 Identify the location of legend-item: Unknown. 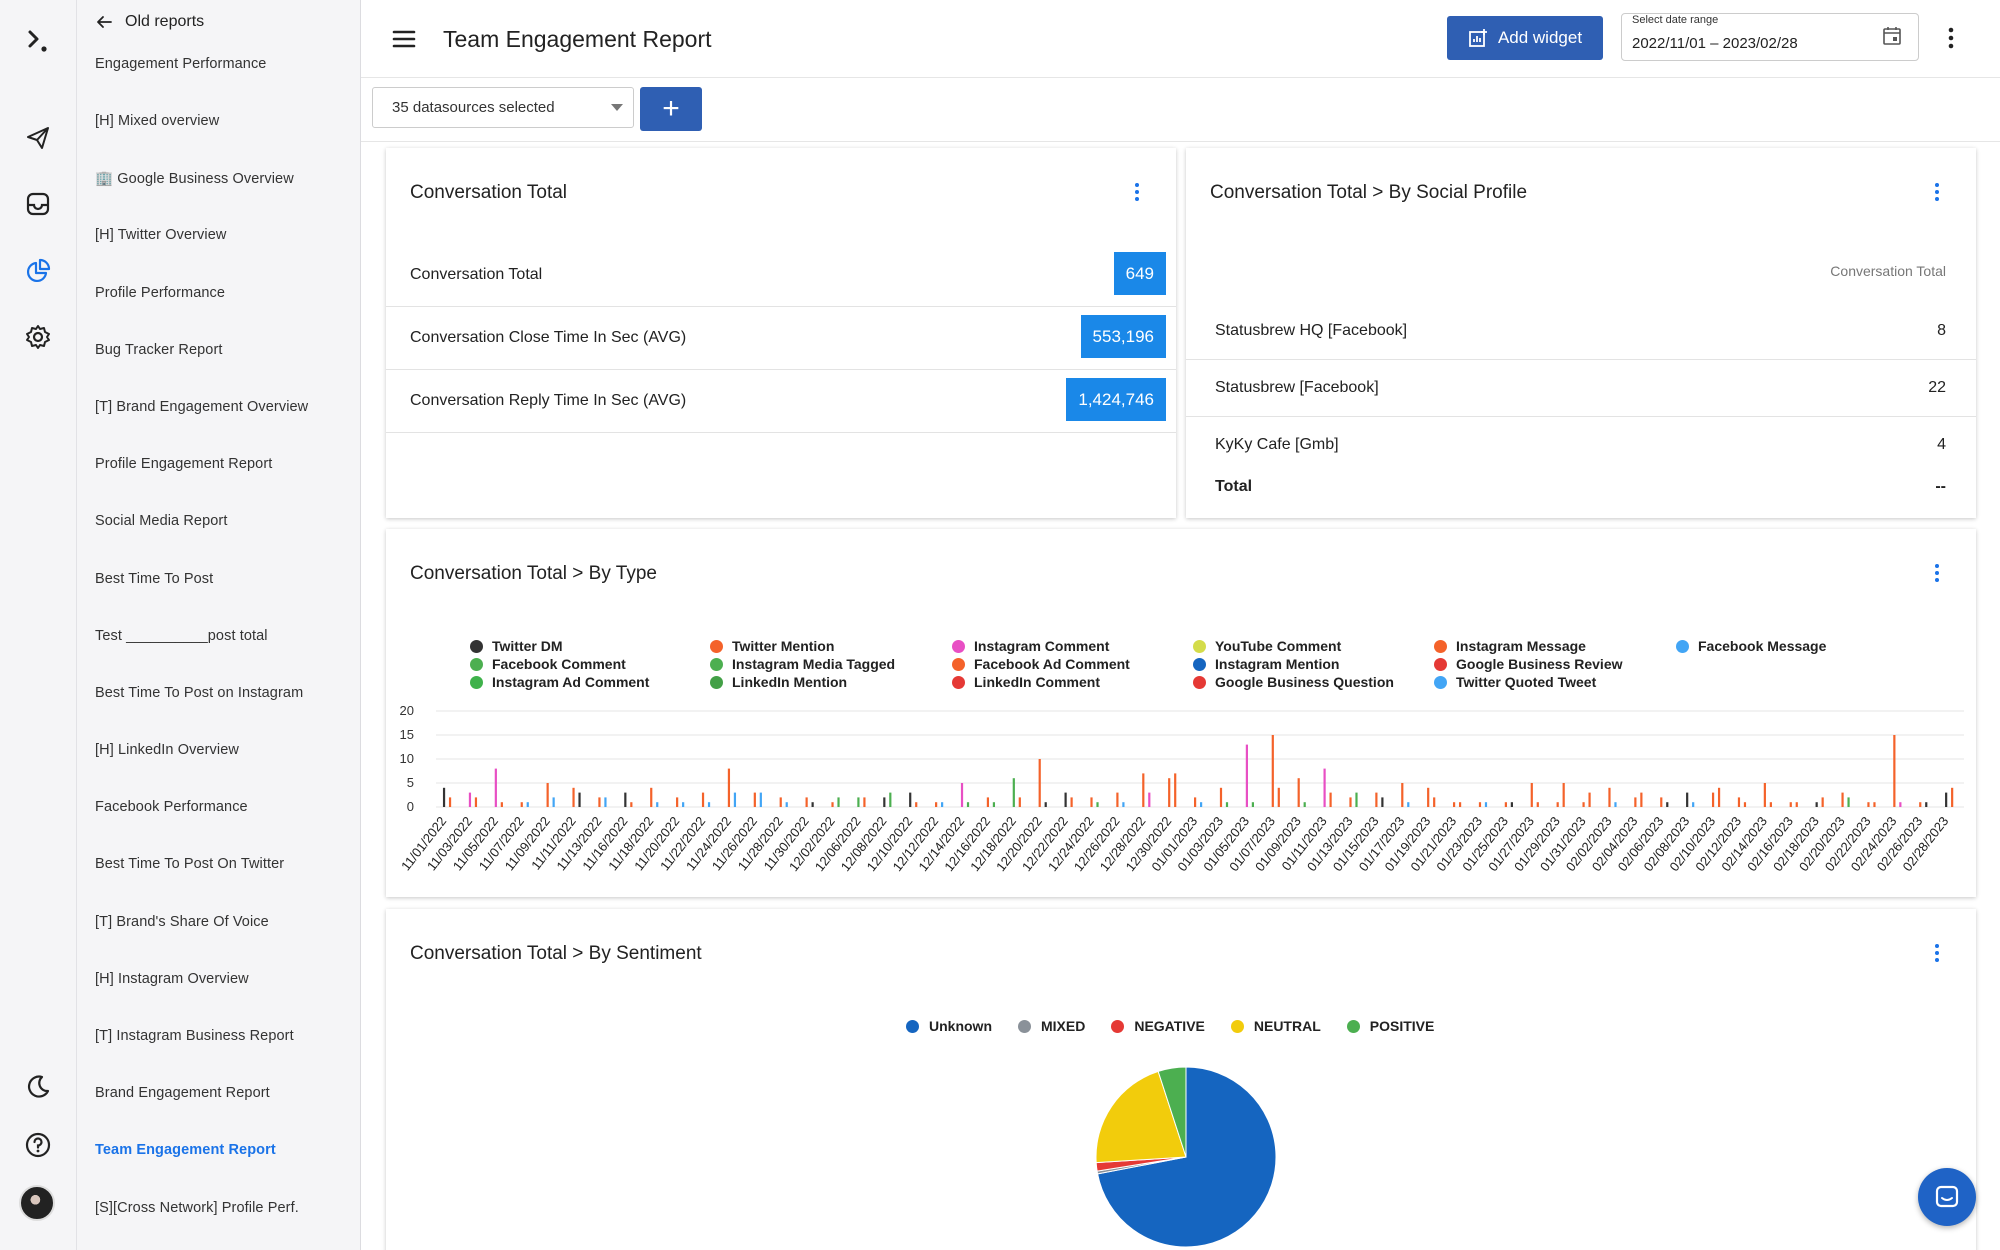
(949, 1026).